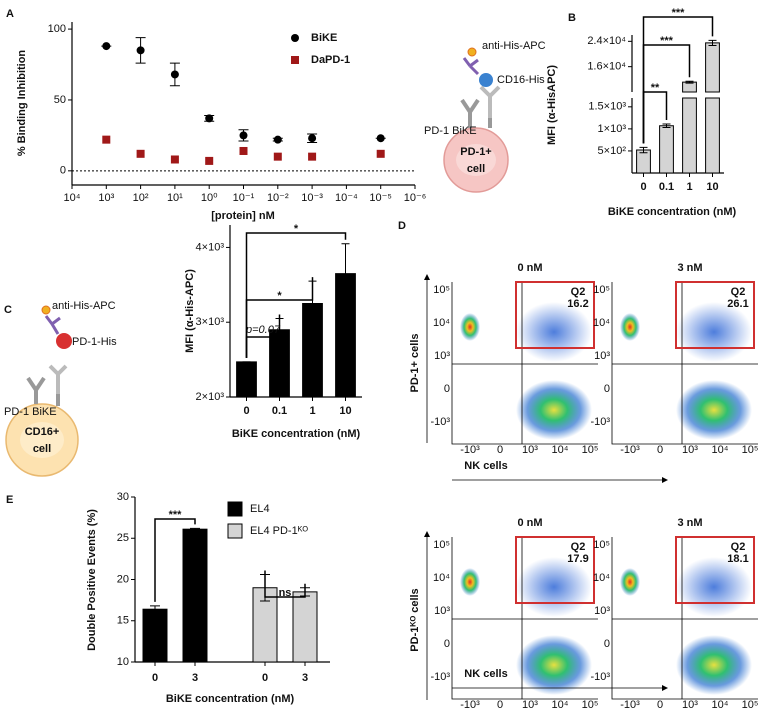  I want to click on y-tick-label: 5×10², so click(612, 151).